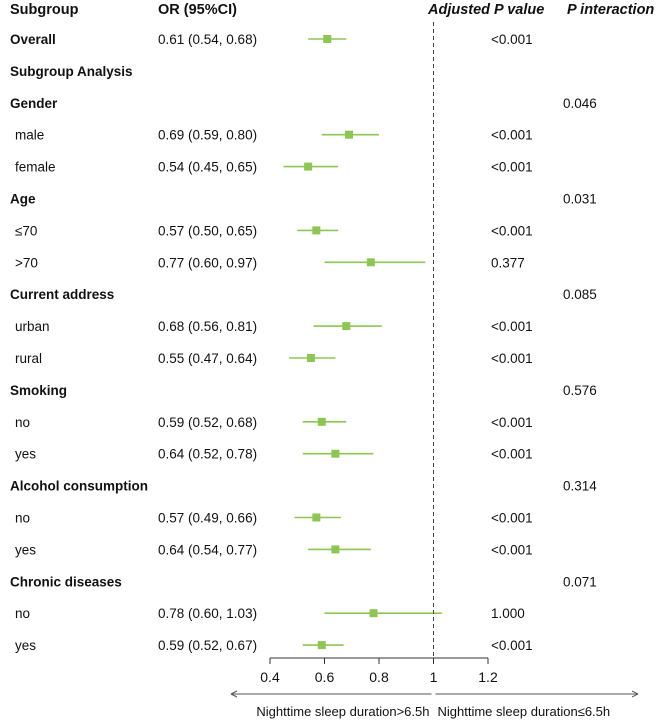 This screenshot has width=669, height=722. Describe the element at coordinates (35, 167) in the screenshot. I see `row-label: female` at that location.